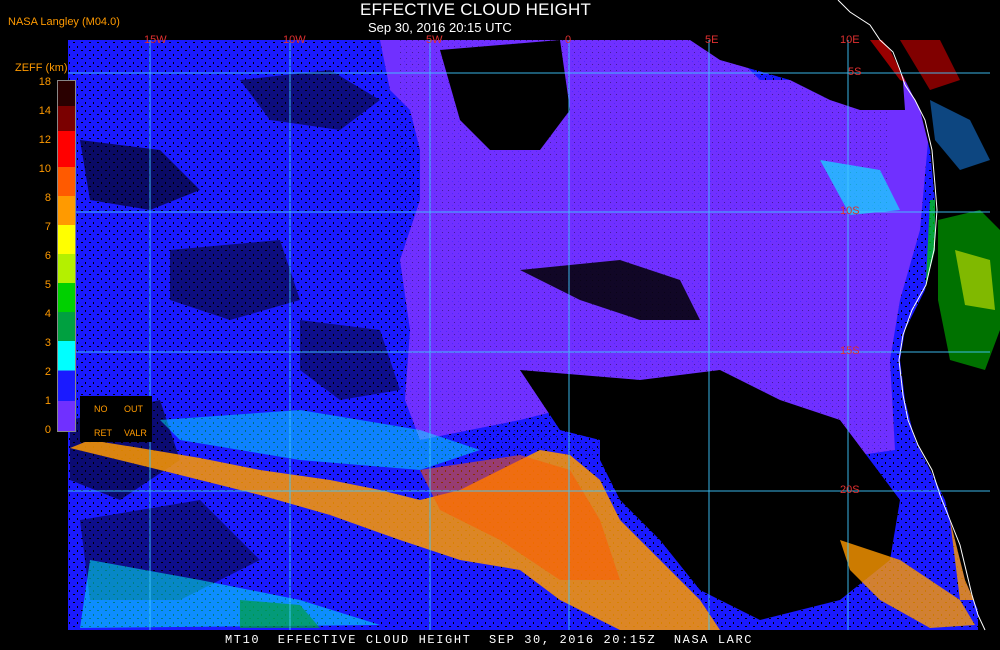  I want to click on lon-label-15w: 15W, so click(155, 40).